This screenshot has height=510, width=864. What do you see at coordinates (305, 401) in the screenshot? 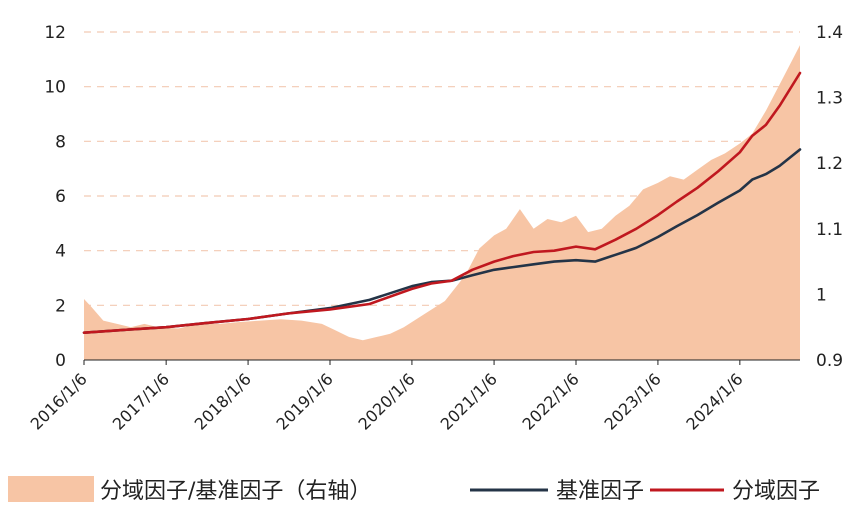
I see `x-tick-label: 2019/1/6` at bounding box center [305, 401].